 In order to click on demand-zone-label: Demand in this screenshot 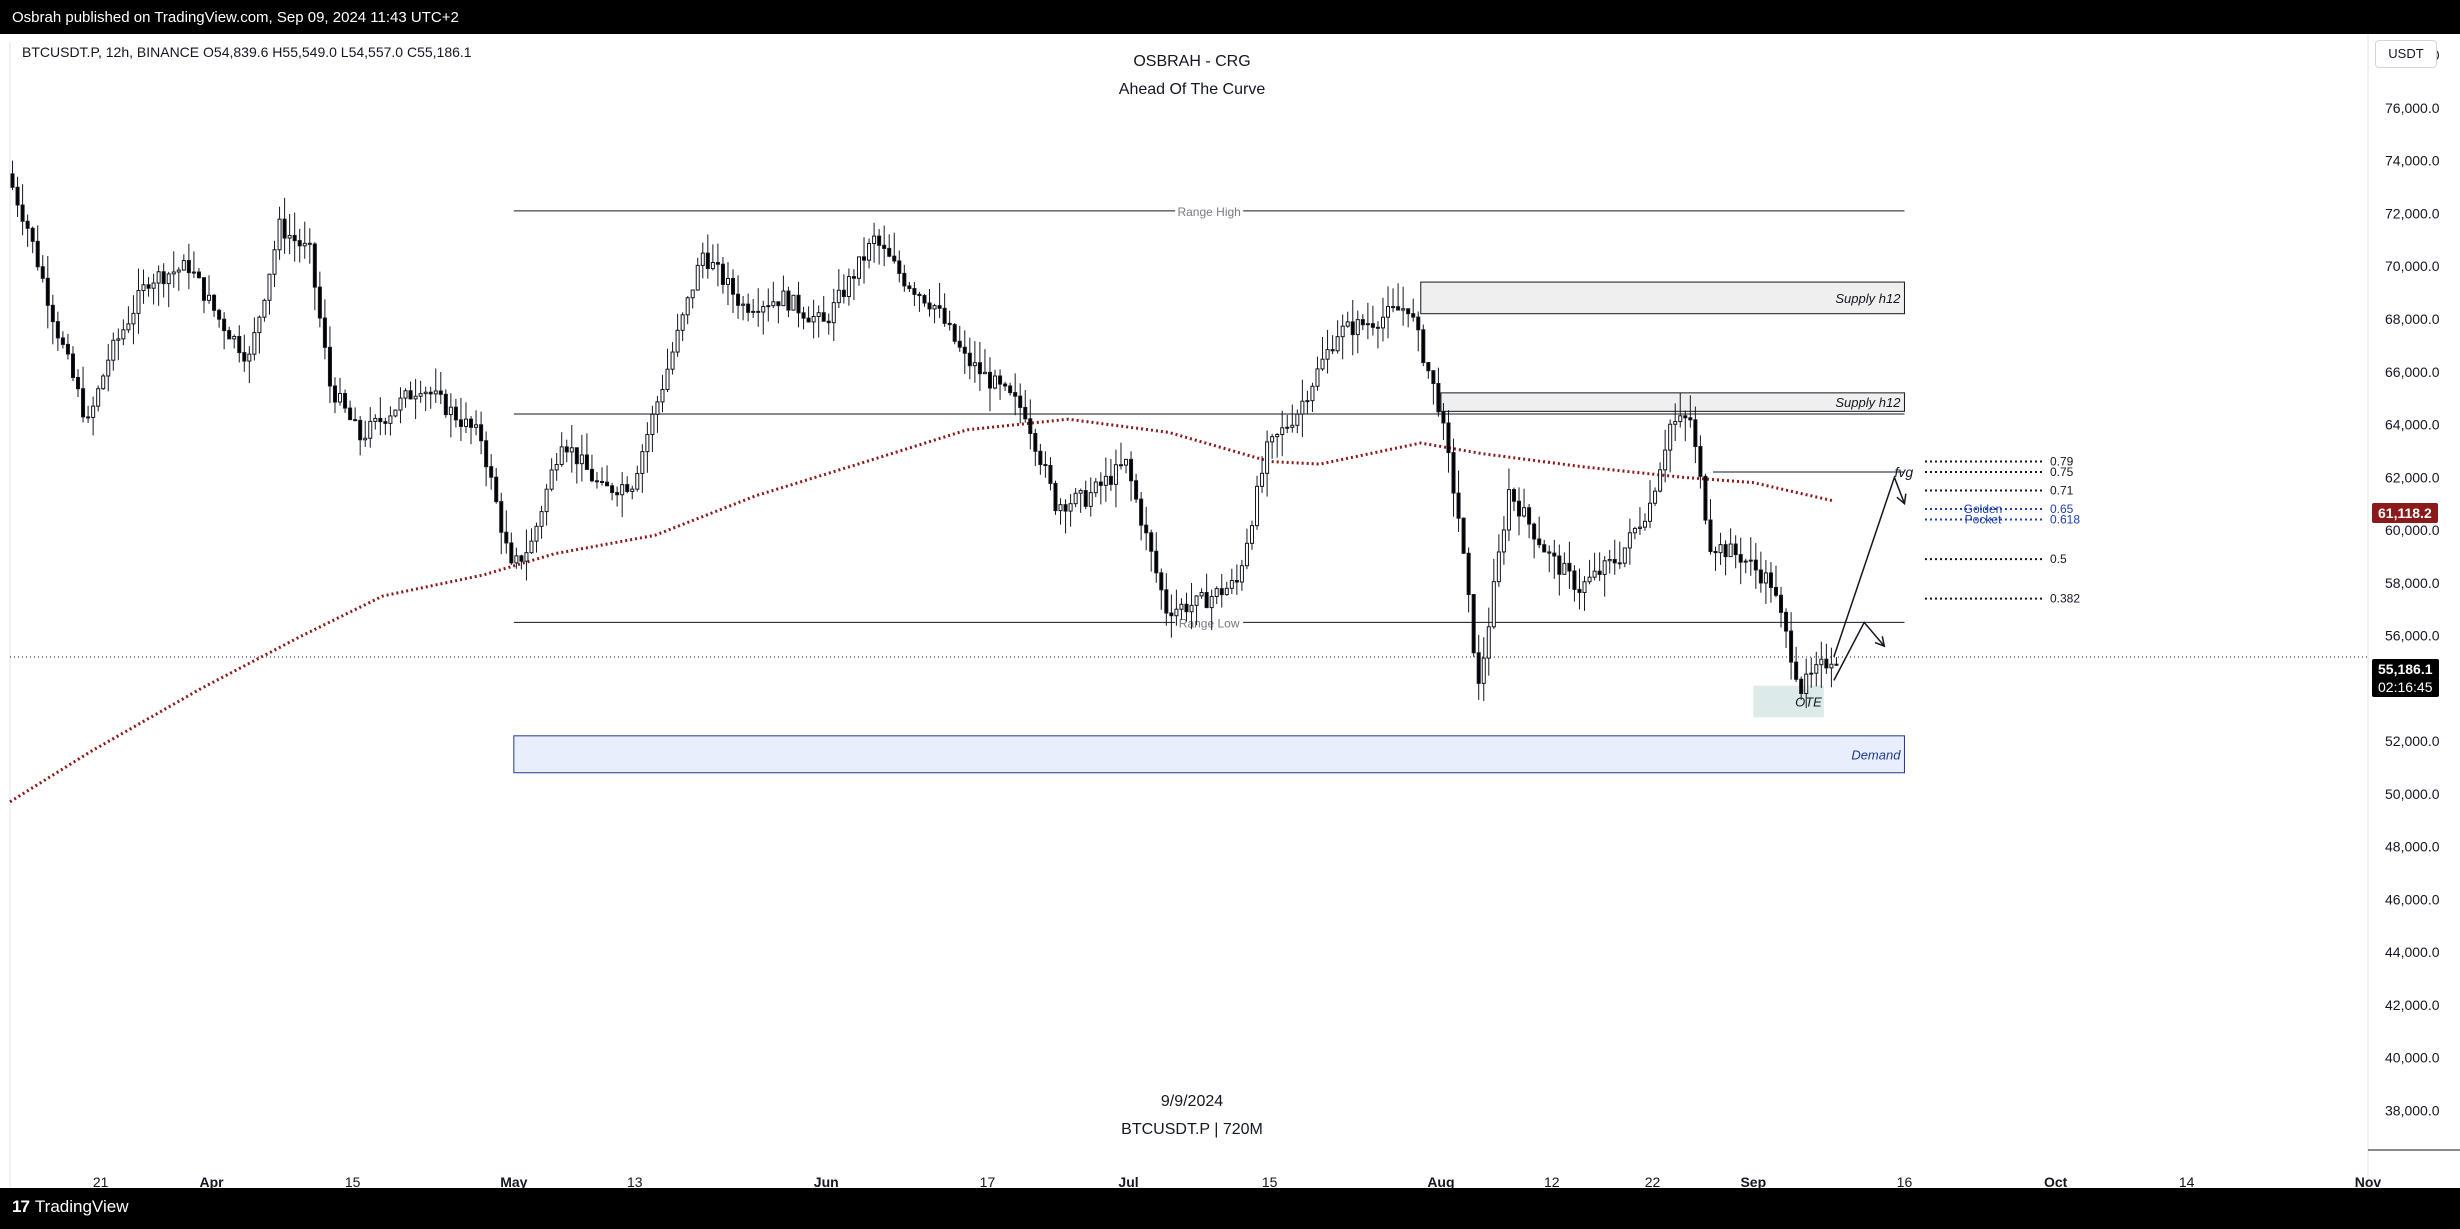, I will do `click(1876, 754)`.